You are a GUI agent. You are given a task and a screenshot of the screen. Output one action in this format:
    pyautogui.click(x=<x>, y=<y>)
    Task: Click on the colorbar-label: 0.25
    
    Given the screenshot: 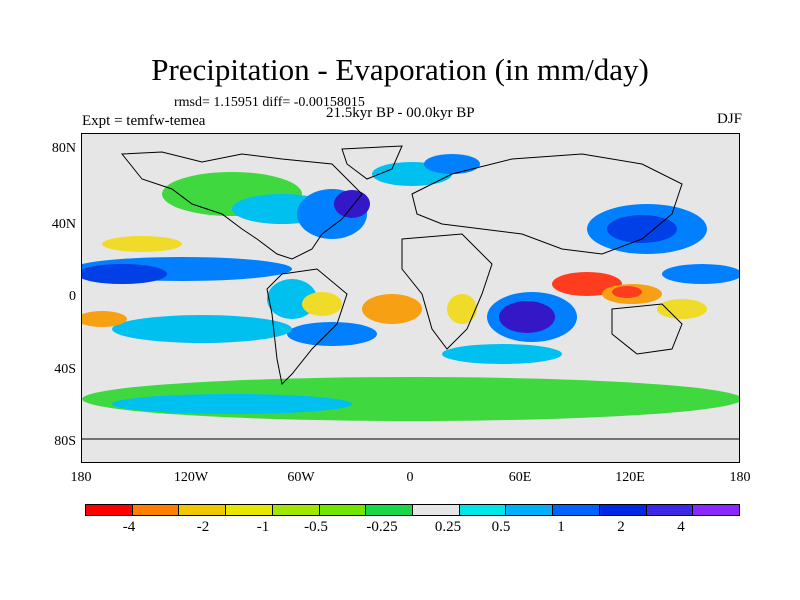 What is the action you would take?
    pyautogui.click(x=448, y=527)
    